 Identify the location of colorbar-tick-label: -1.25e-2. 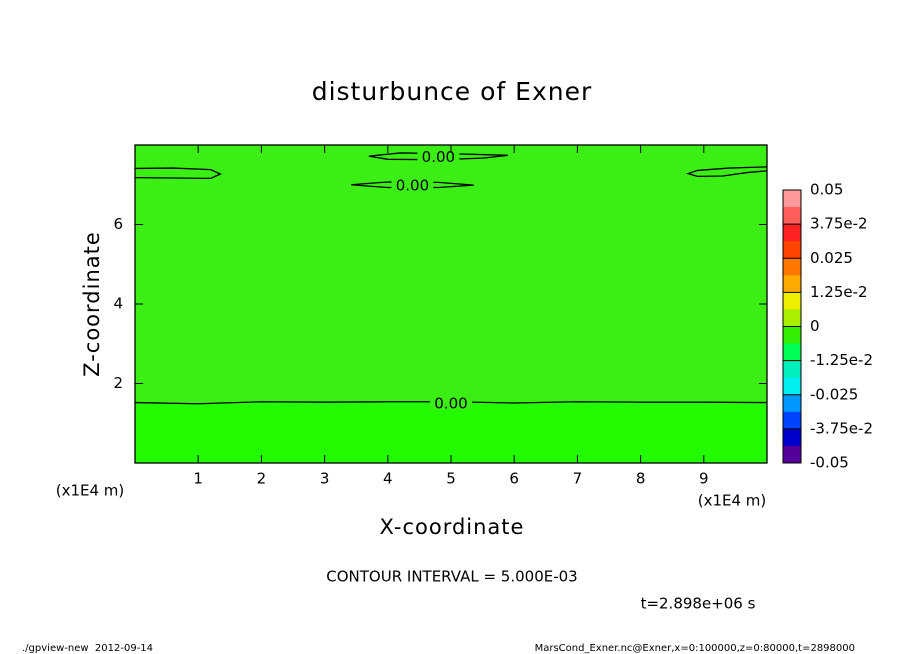
(841, 360).